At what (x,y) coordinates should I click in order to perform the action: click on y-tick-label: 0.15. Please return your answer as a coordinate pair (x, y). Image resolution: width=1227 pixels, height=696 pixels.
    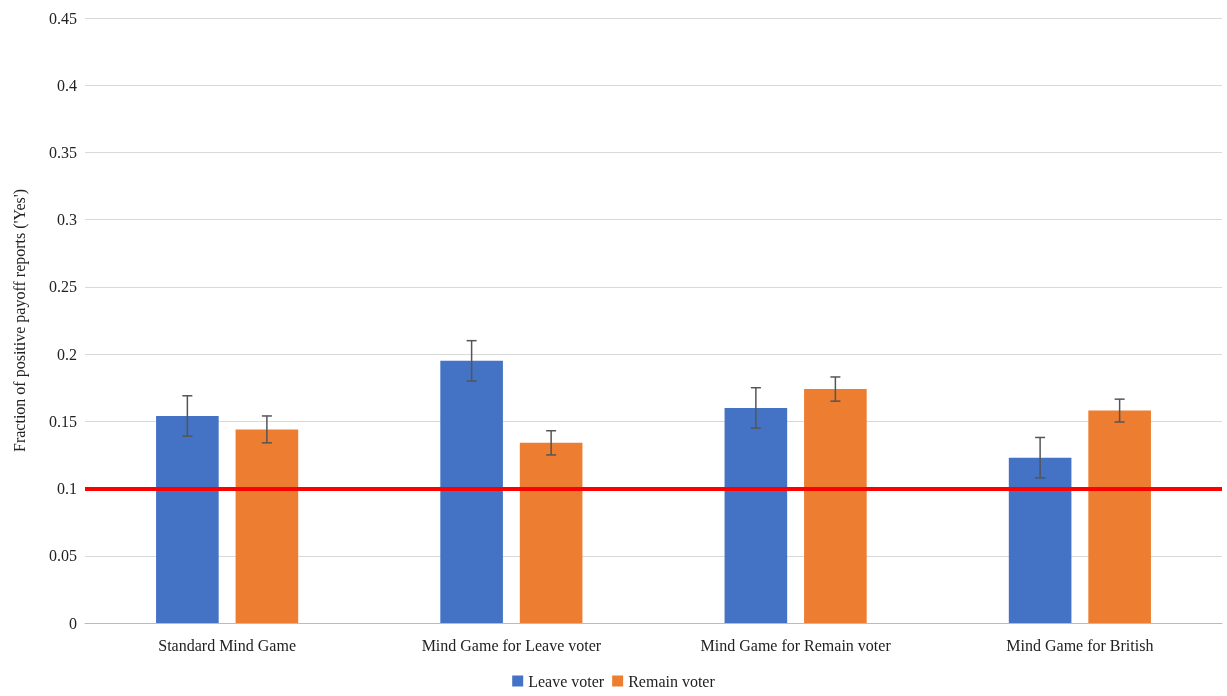
    Looking at the image, I should click on (63, 421).